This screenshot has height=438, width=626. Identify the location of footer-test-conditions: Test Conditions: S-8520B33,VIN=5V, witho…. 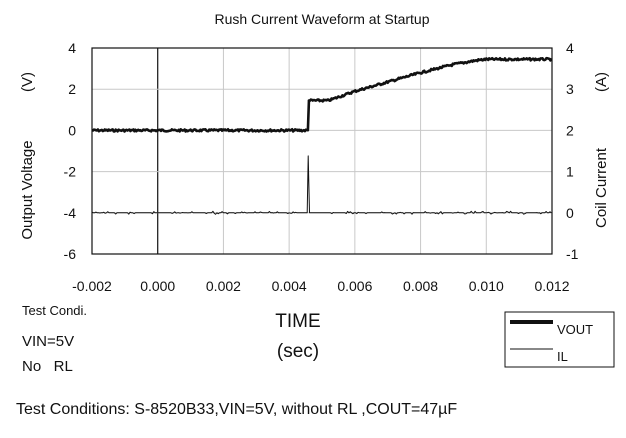
(236, 409).